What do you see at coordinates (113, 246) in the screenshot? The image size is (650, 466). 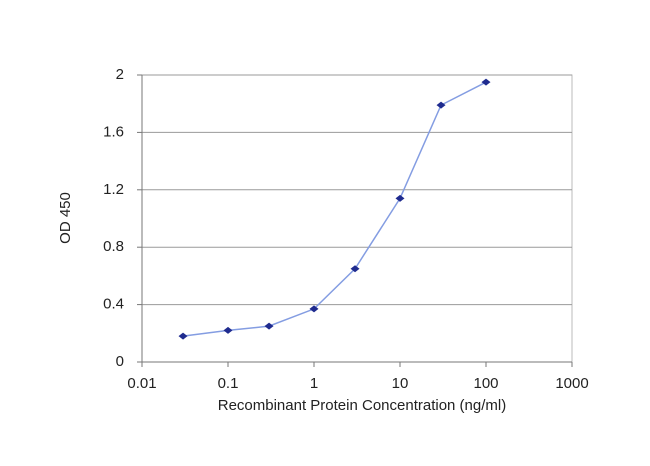 I see `y-tick-label: 0.8` at bounding box center [113, 246].